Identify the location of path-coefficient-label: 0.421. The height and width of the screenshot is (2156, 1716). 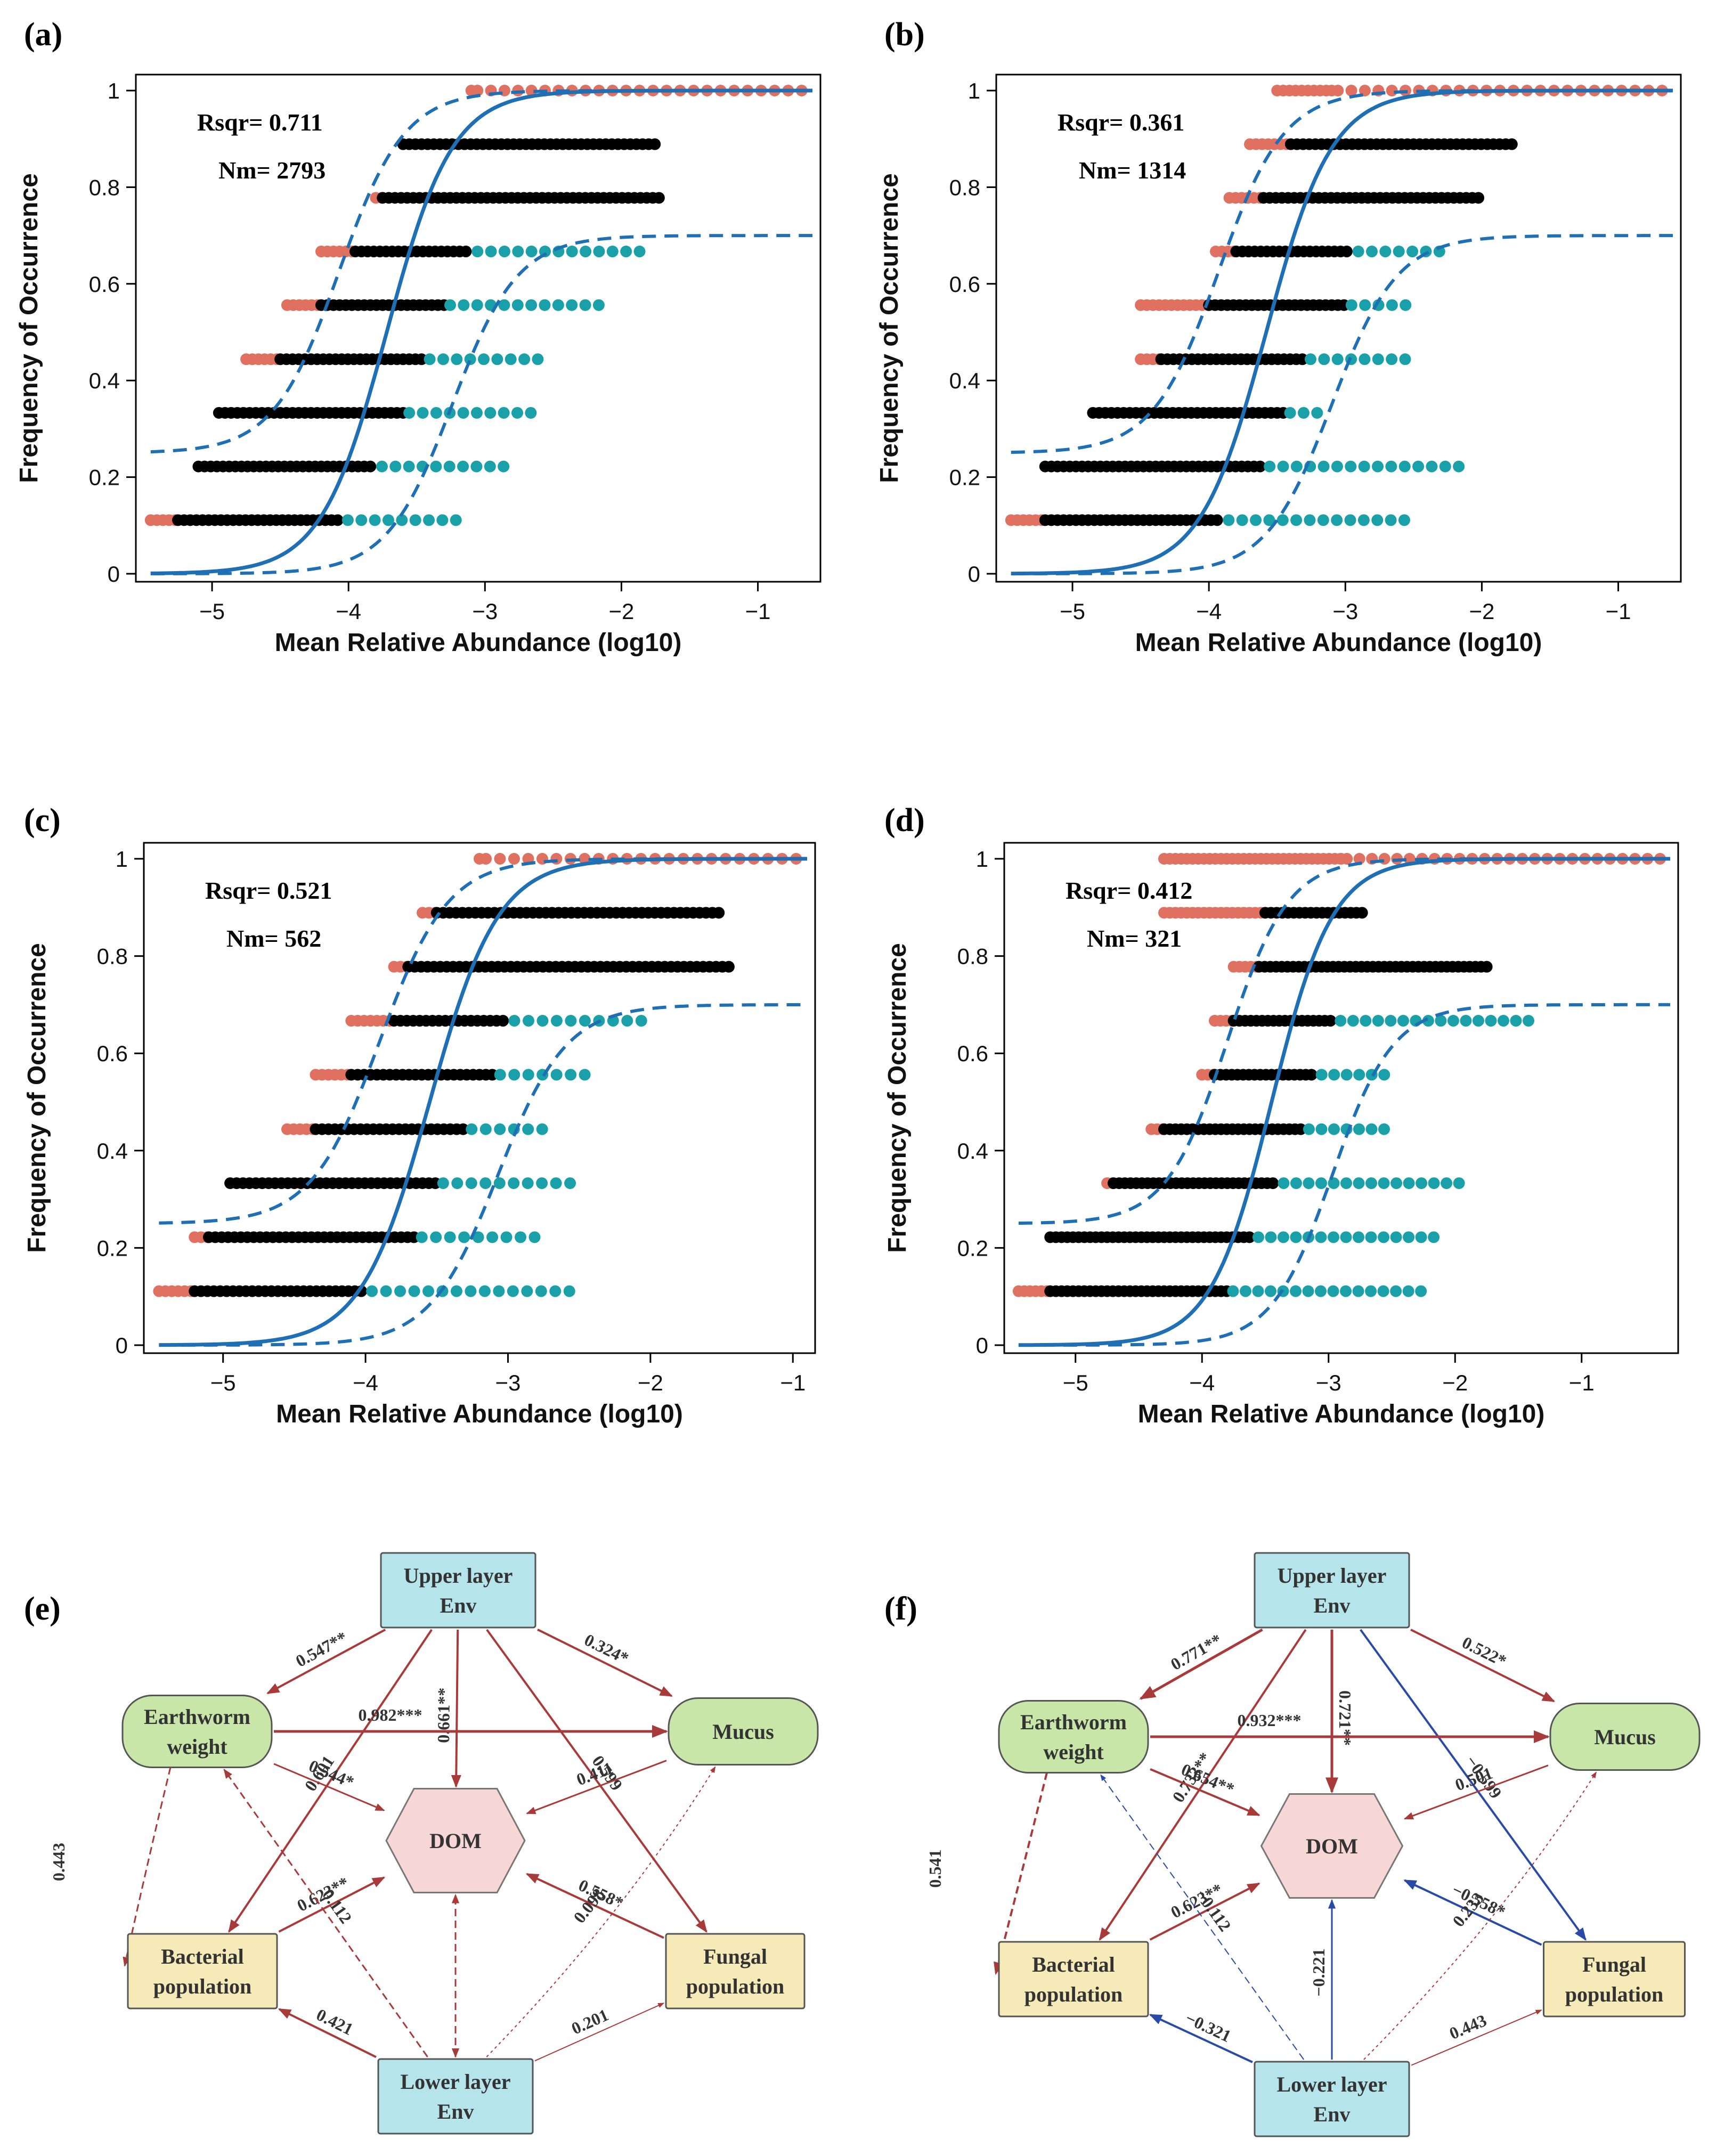
(334, 2022).